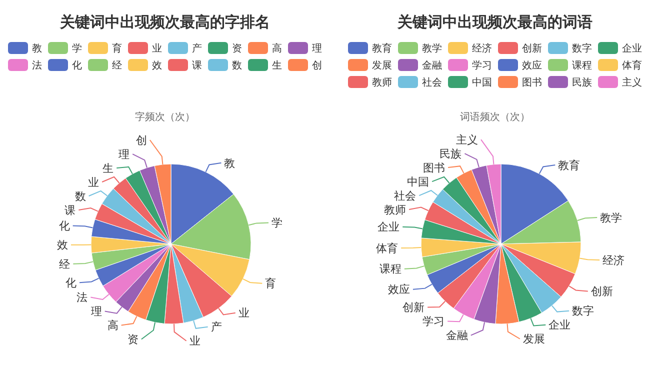 This screenshot has width=660, height=374. I want to click on legend-label: 效, so click(157, 66).